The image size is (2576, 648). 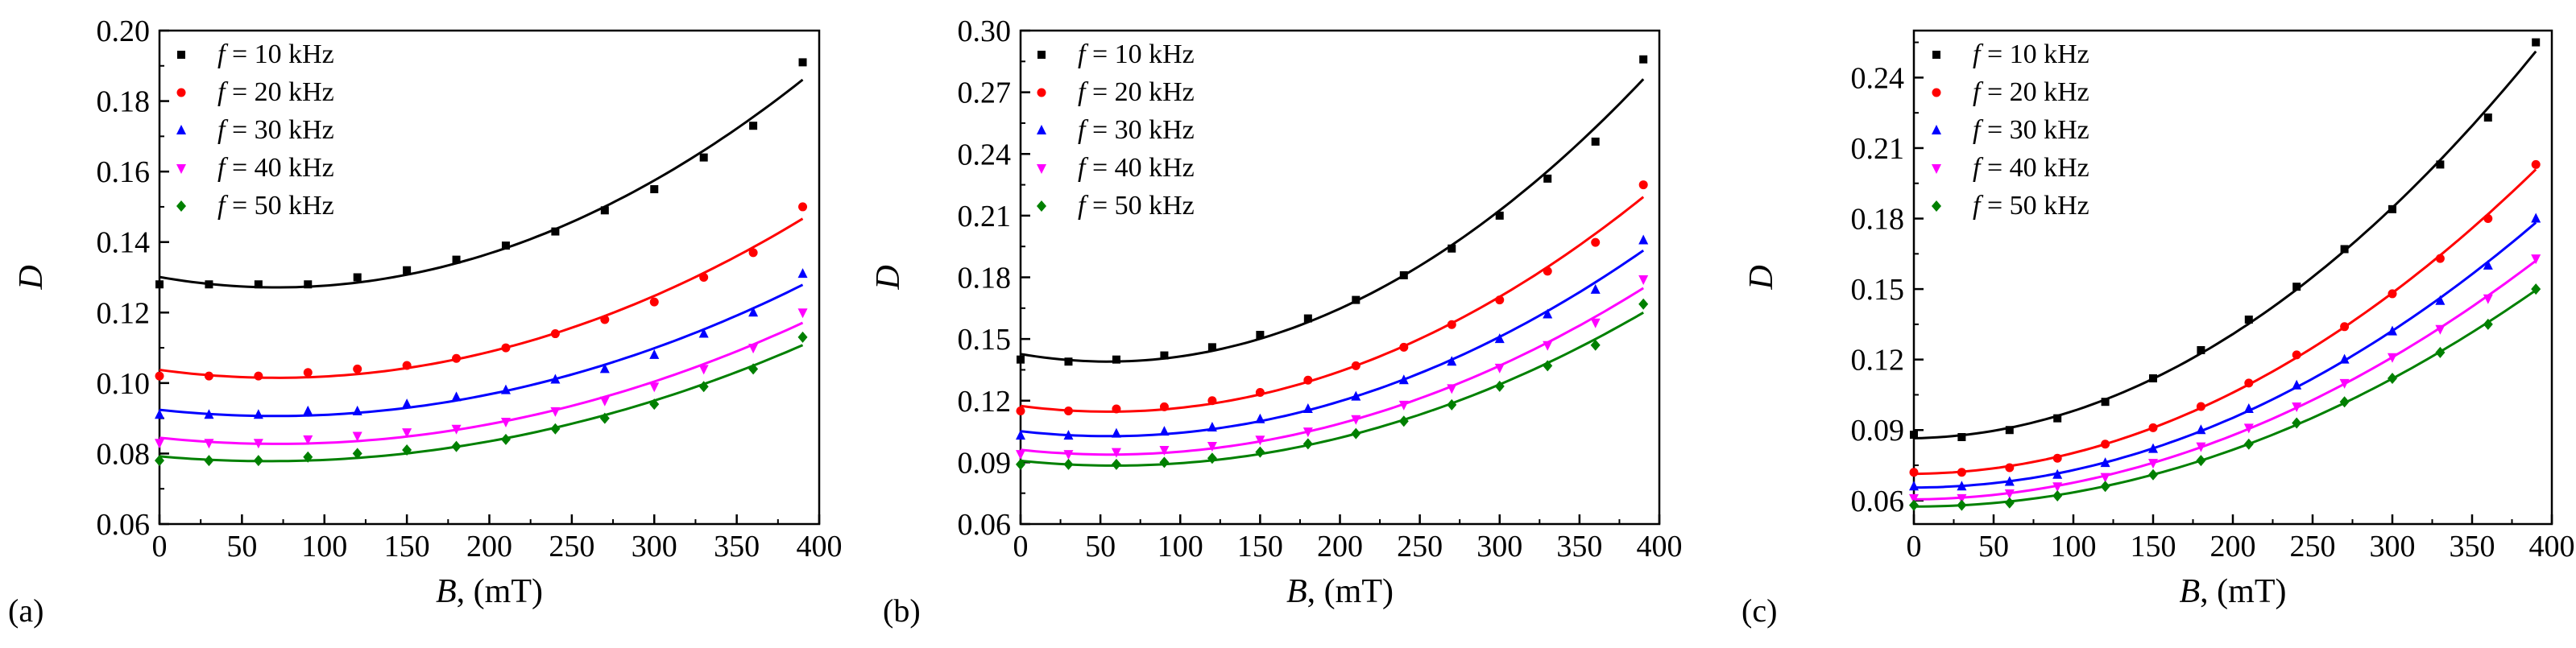 I want to click on x-axis-title: B, (mT), so click(x=489, y=592).